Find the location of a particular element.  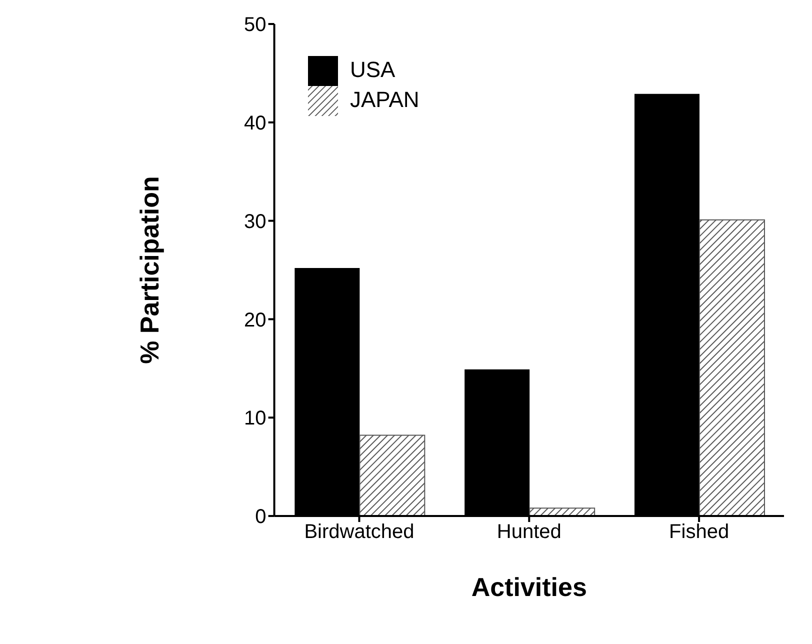

y-tick-label: 30 is located at coordinates (255, 221).